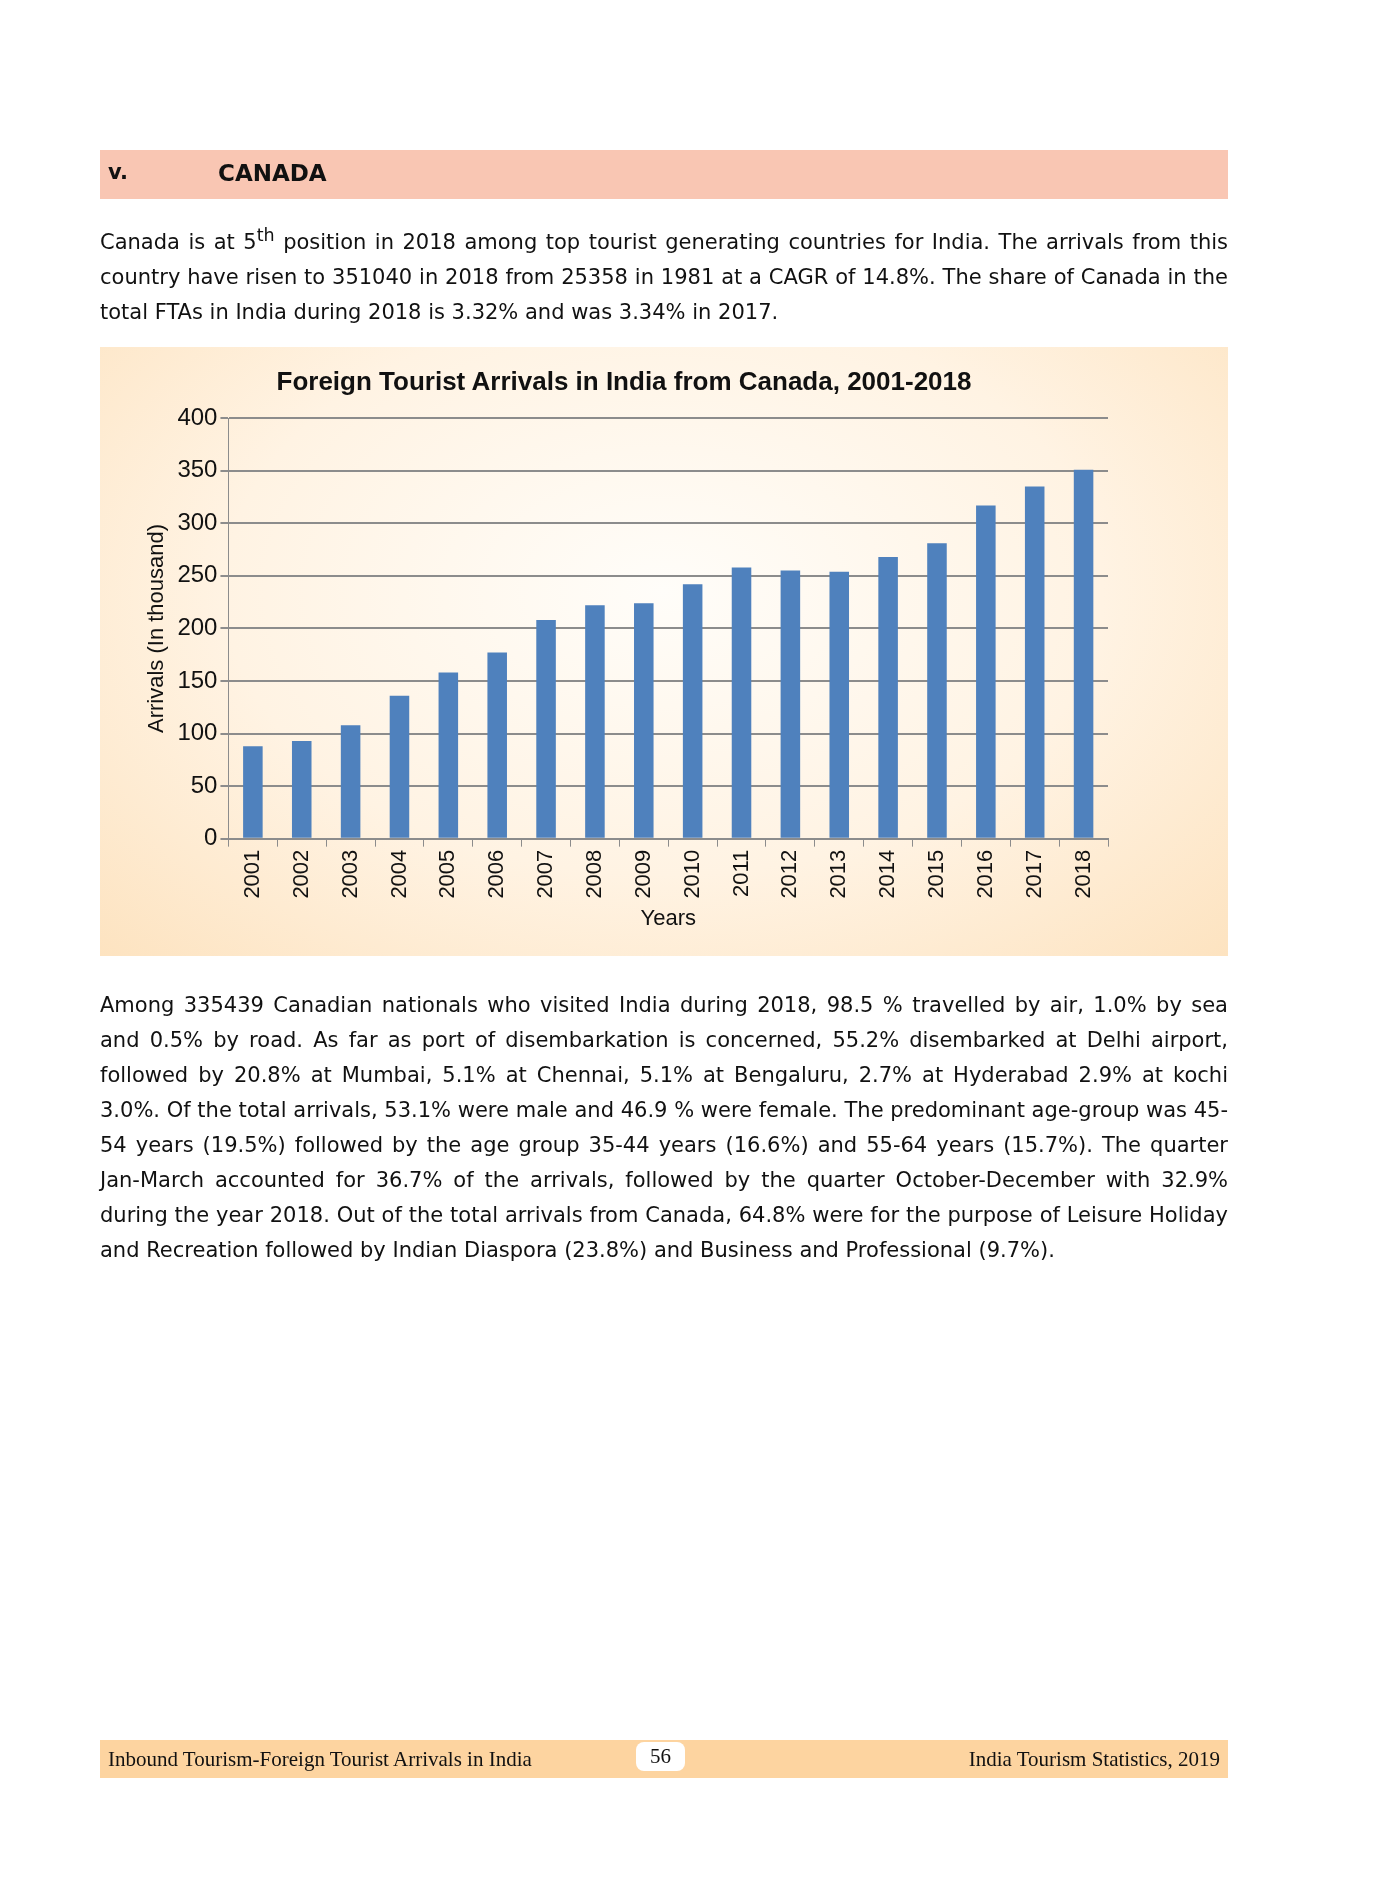  Describe the element at coordinates (197, 732) in the screenshot. I see `y-tick-label: 100` at that location.